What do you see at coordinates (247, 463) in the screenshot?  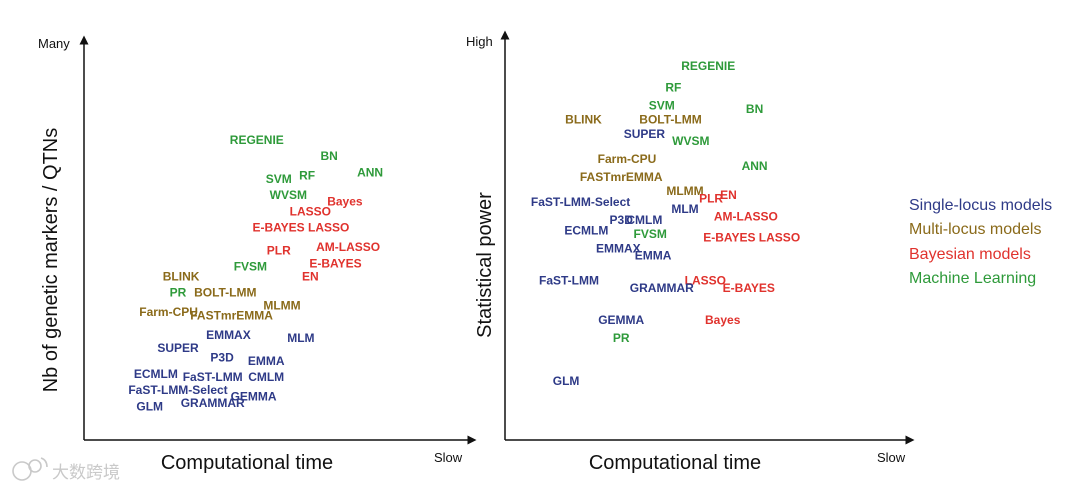 I see `left-x-axis-title: Computational time` at bounding box center [247, 463].